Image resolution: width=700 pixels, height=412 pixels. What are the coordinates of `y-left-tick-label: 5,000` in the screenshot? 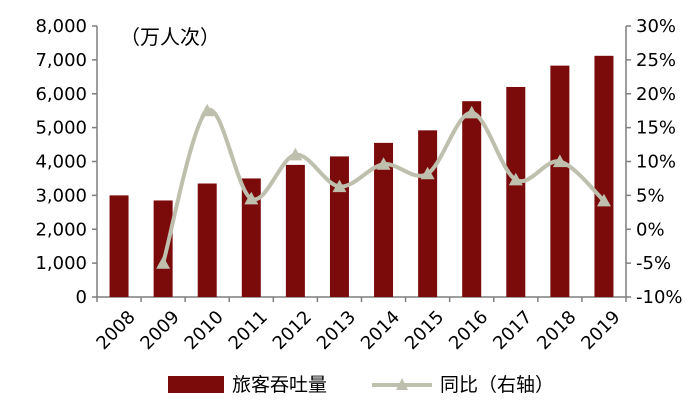 It's located at (61, 128).